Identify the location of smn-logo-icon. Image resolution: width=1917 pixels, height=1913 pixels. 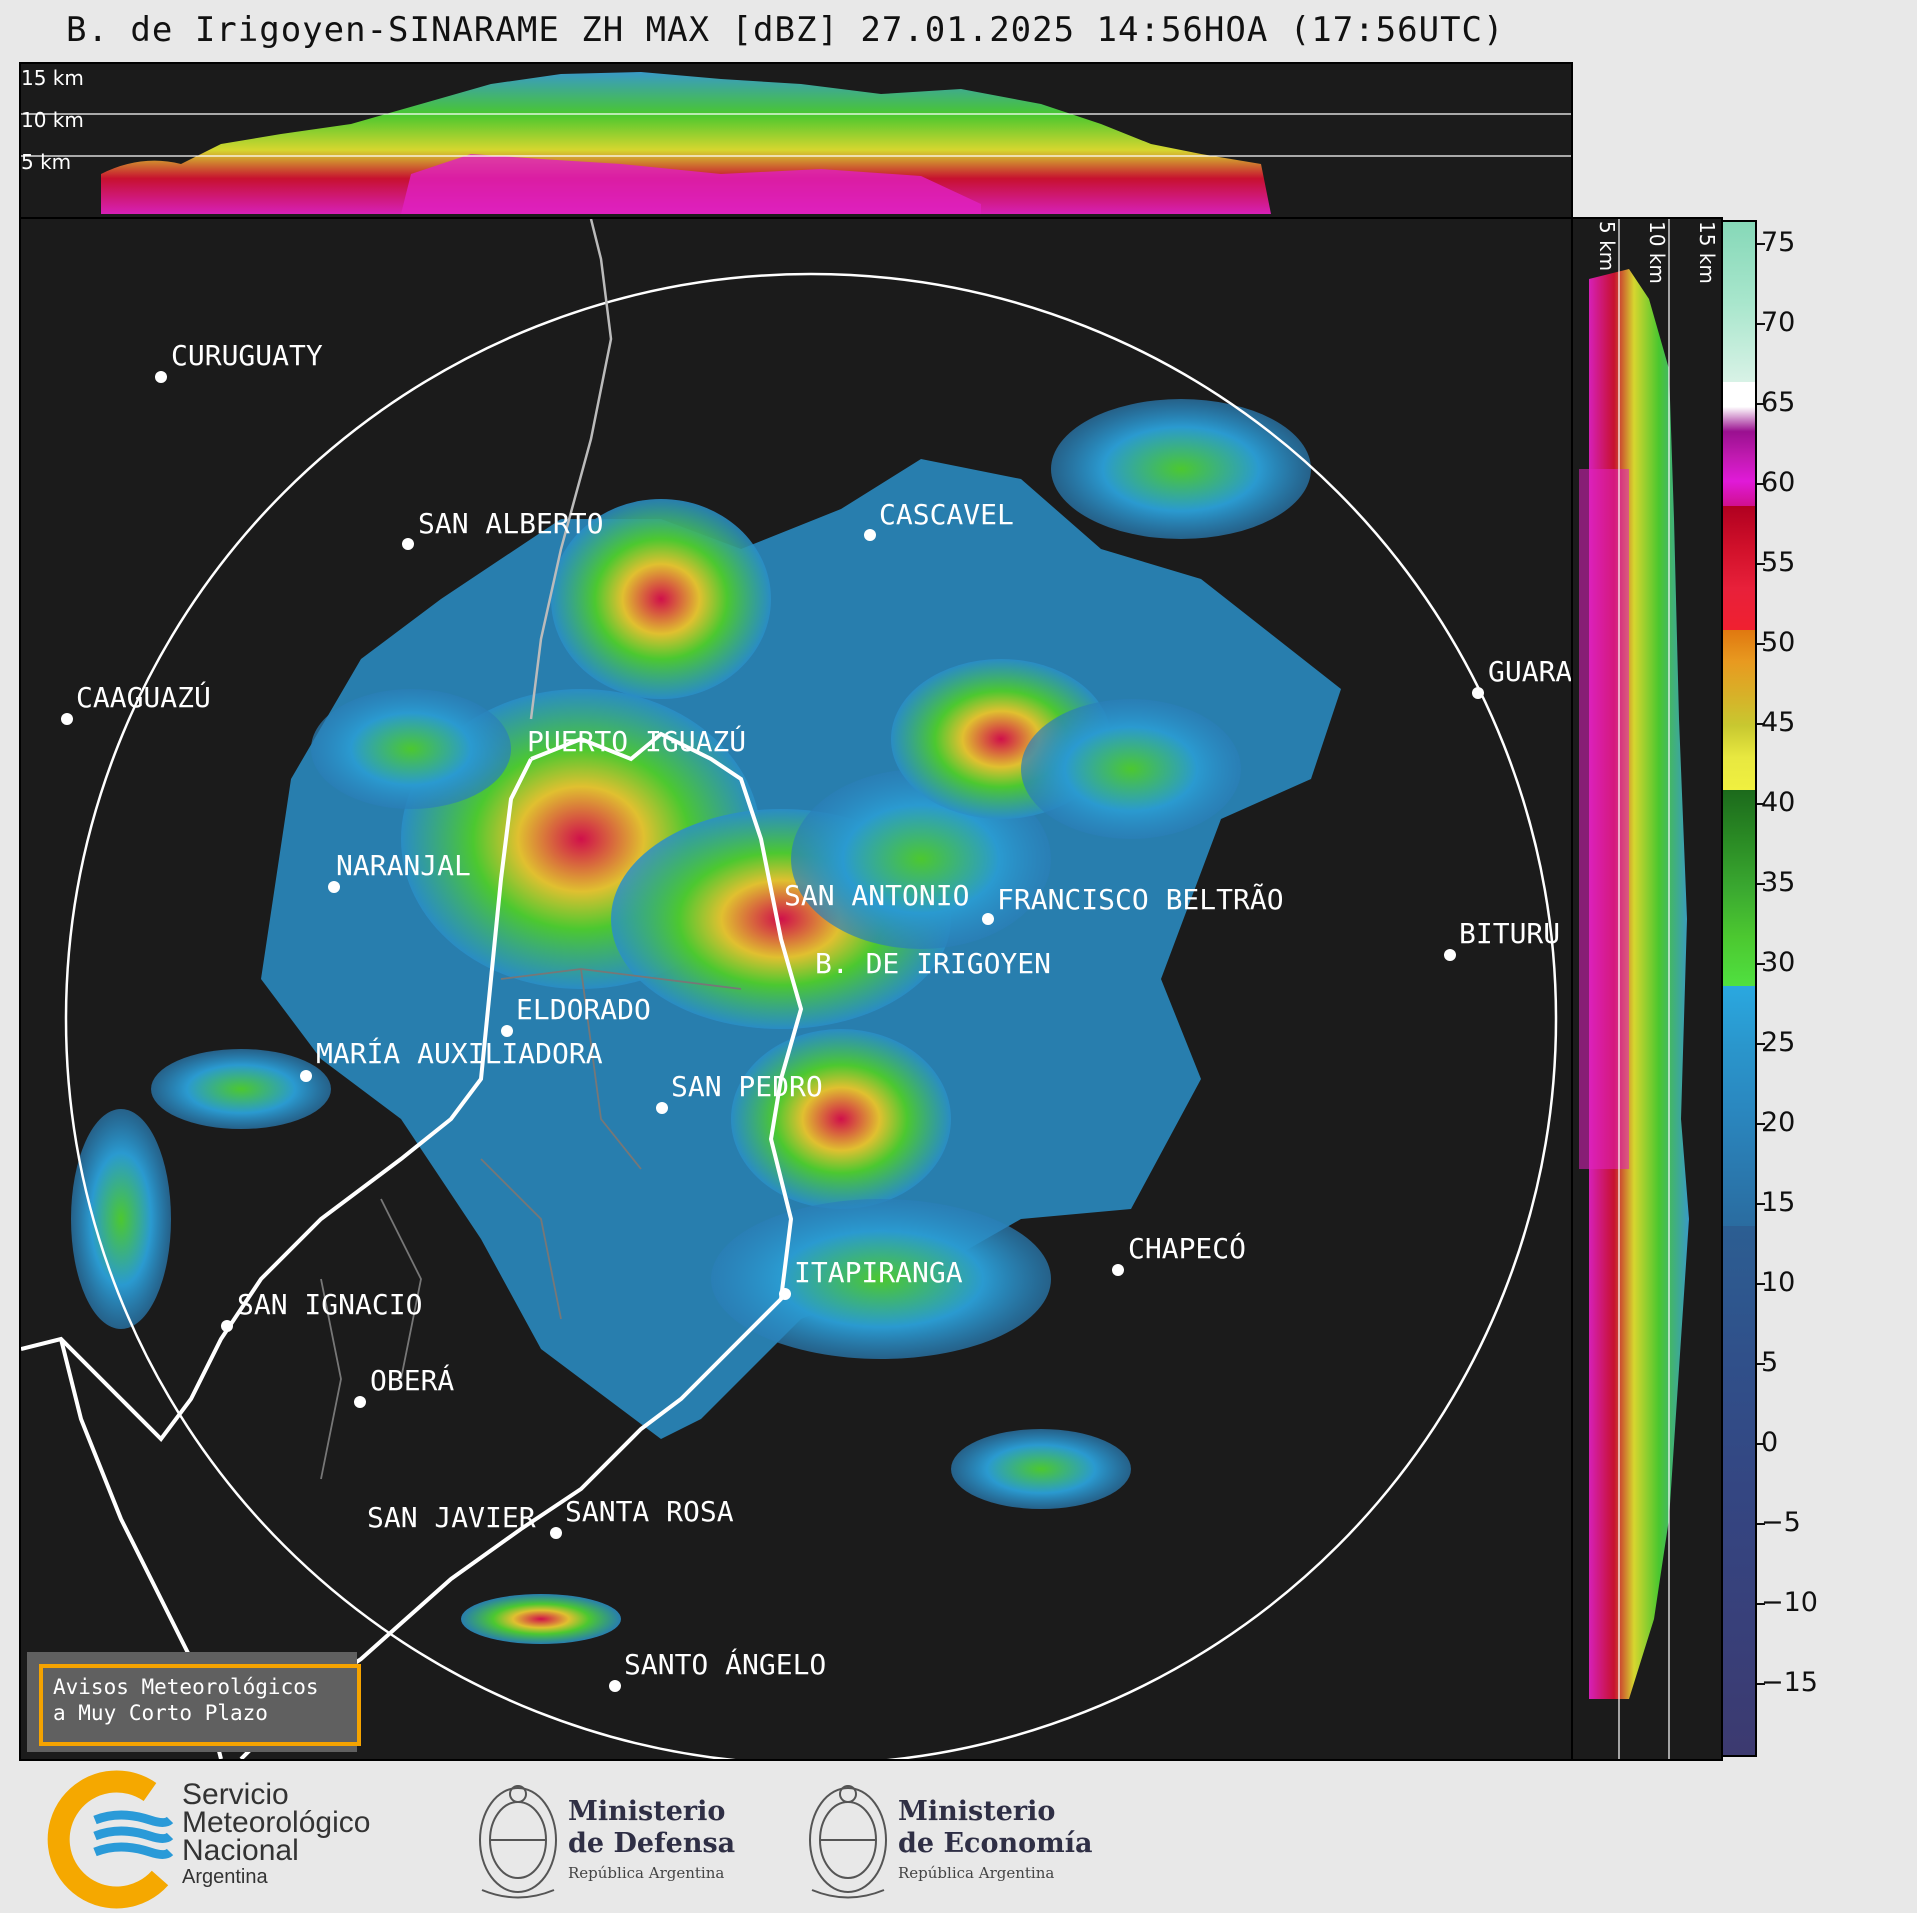
(110, 1839).